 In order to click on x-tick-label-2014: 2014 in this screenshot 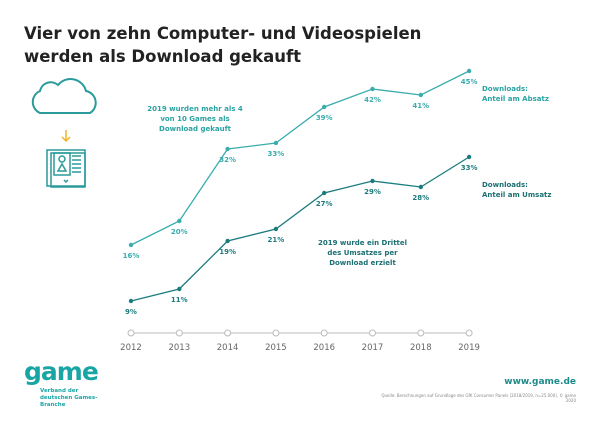, I will do `click(228, 348)`.